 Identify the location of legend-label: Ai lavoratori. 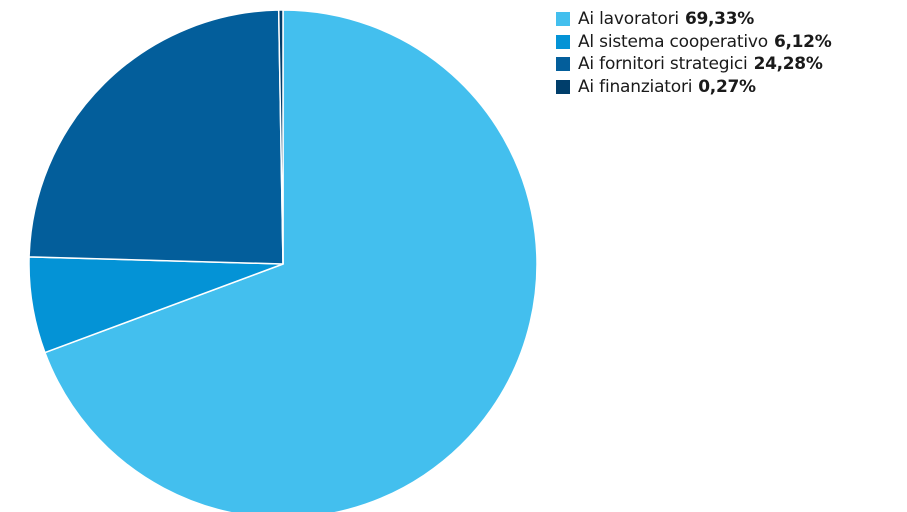
(628, 19).